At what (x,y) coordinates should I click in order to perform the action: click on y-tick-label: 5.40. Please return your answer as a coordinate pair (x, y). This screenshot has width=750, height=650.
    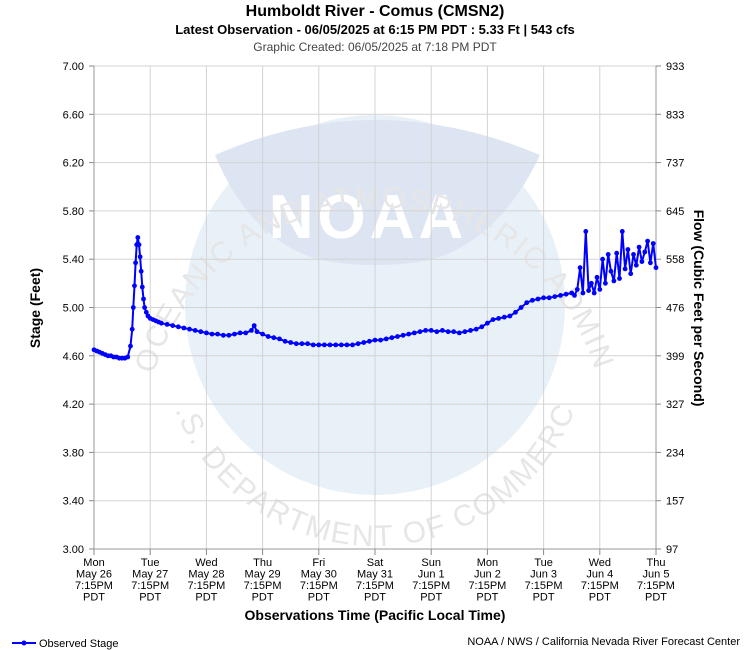
    Looking at the image, I should click on (73, 260).